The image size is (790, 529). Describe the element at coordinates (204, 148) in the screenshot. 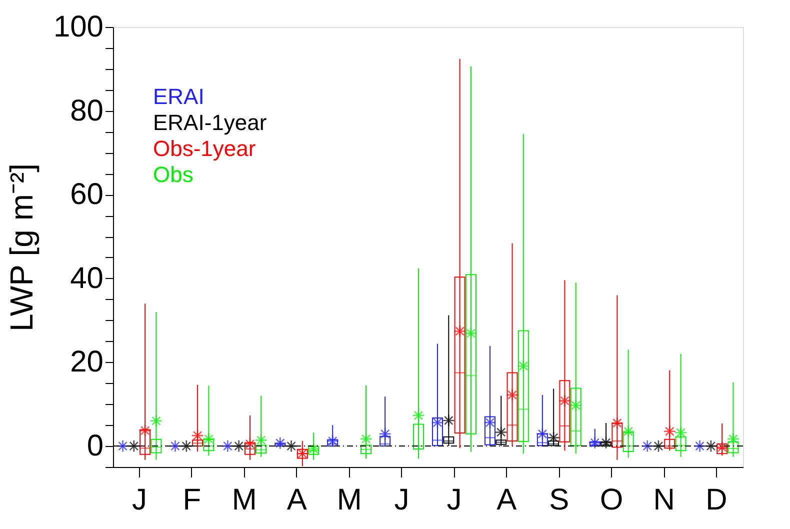

I see `text: Obs-1year` at that location.